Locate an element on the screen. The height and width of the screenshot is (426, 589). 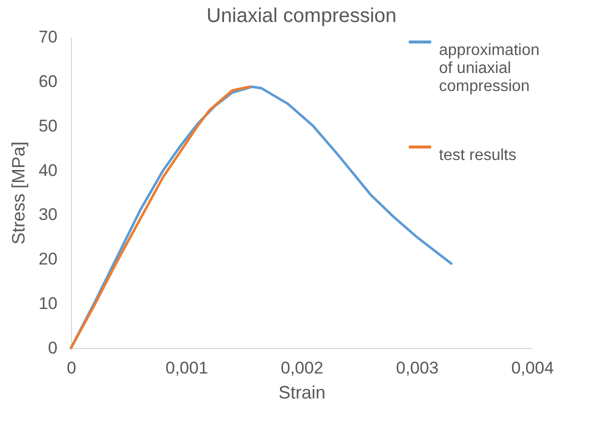
x-tick-label: 0,002 is located at coordinates (302, 368).